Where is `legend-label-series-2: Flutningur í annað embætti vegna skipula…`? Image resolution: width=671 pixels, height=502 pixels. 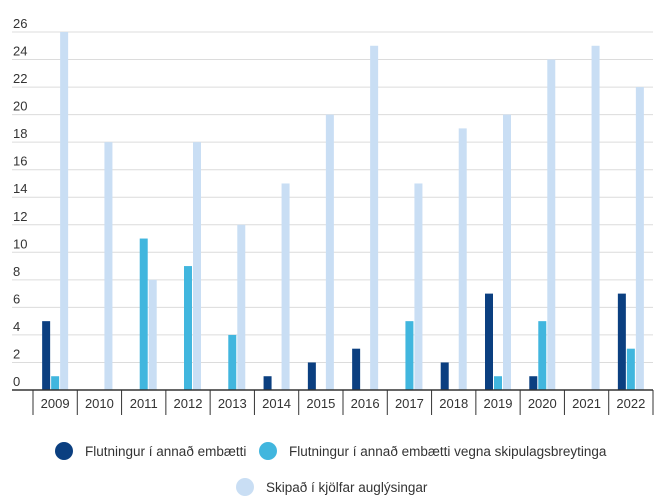 legend-label-series-2: Flutningur í annað embætti vegna skipula… is located at coordinates (448, 451).